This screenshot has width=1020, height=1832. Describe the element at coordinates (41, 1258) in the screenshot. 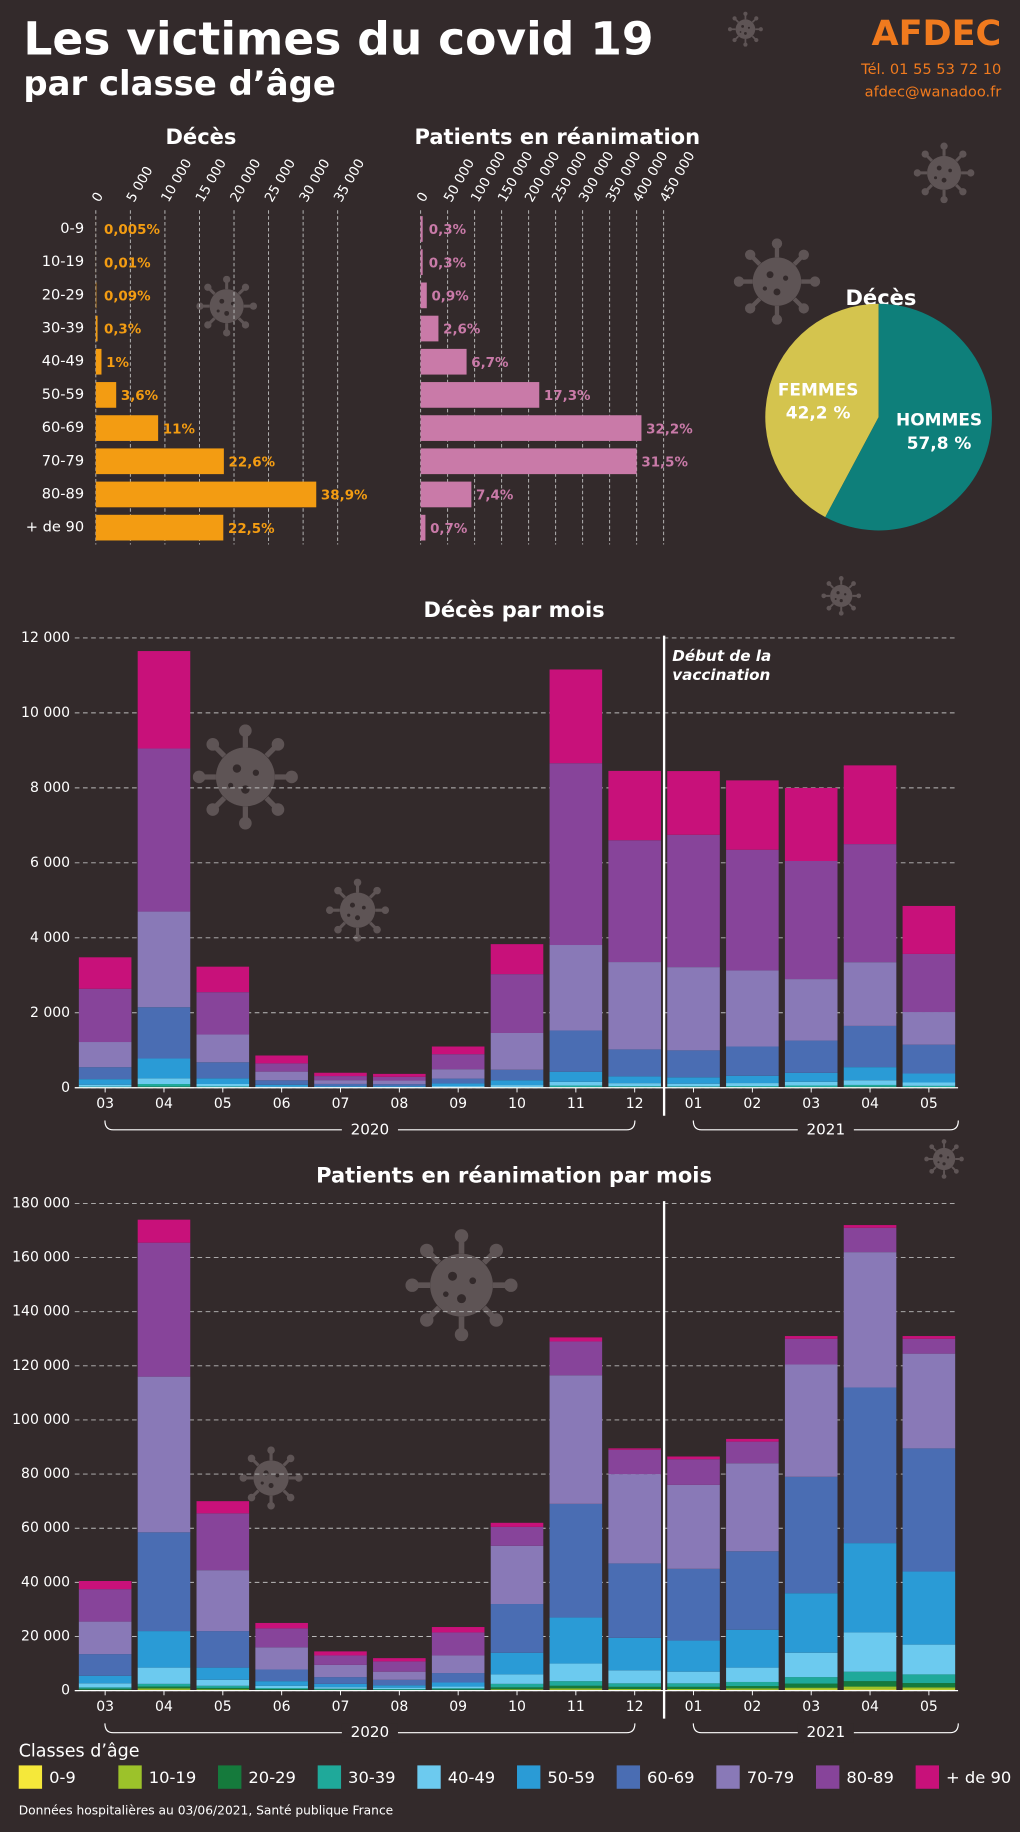

I see `y-tick-label: 160 000` at that location.